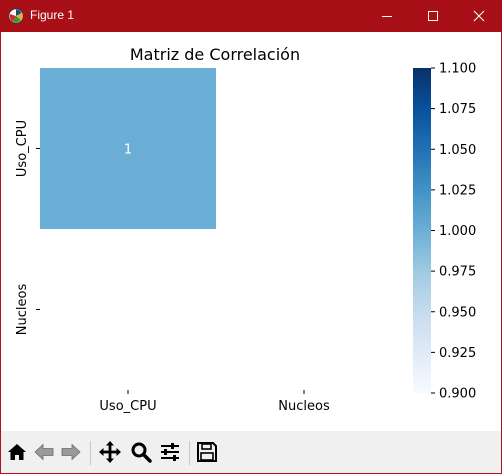  I want to click on chart-title: Matriz de Correlación, so click(215, 54).